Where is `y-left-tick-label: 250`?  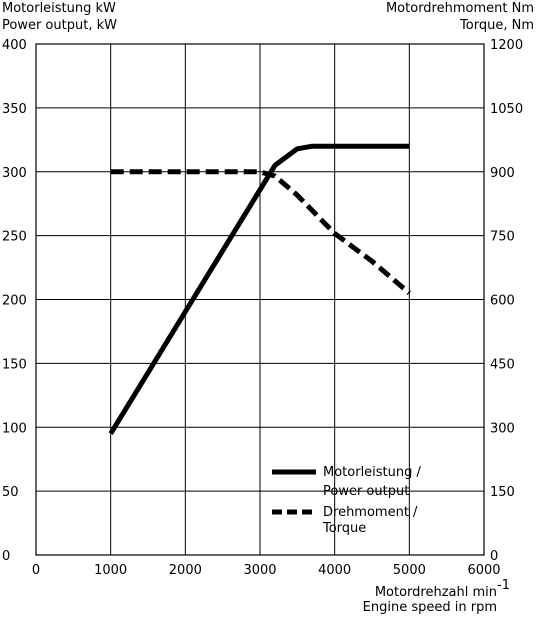 y-left-tick-label: 250 is located at coordinates (14, 237).